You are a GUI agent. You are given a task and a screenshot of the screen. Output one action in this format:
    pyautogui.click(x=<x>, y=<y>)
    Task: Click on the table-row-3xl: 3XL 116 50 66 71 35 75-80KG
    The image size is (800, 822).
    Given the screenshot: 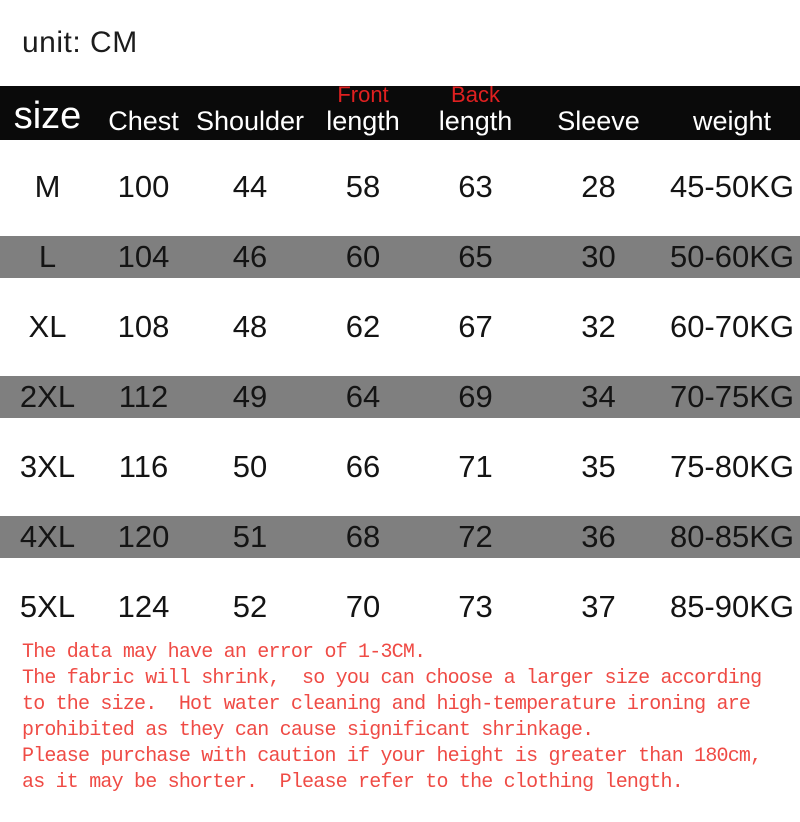 What is the action you would take?
    pyautogui.click(x=400, y=467)
    